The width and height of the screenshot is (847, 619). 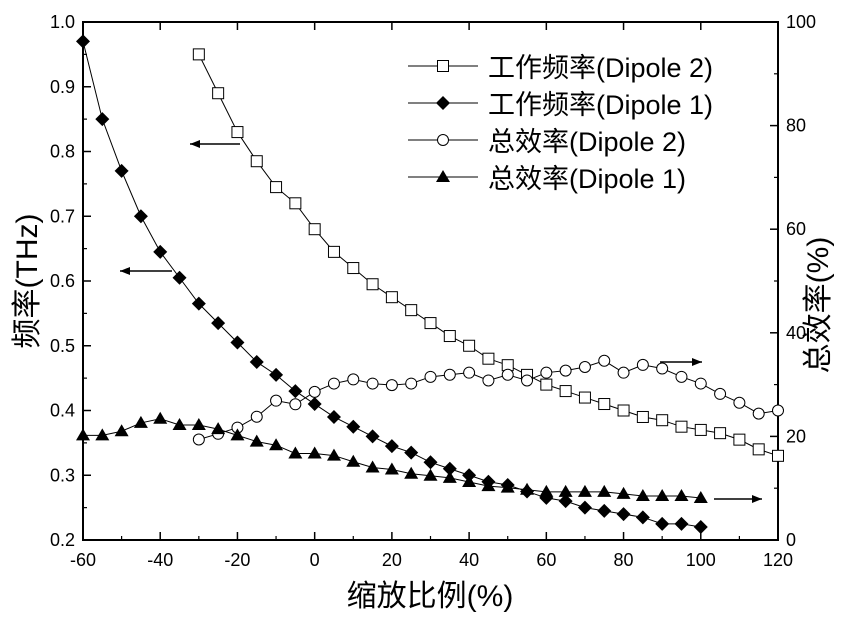 I want to click on y-left-tick-label: 0.2, so click(x=62, y=540).